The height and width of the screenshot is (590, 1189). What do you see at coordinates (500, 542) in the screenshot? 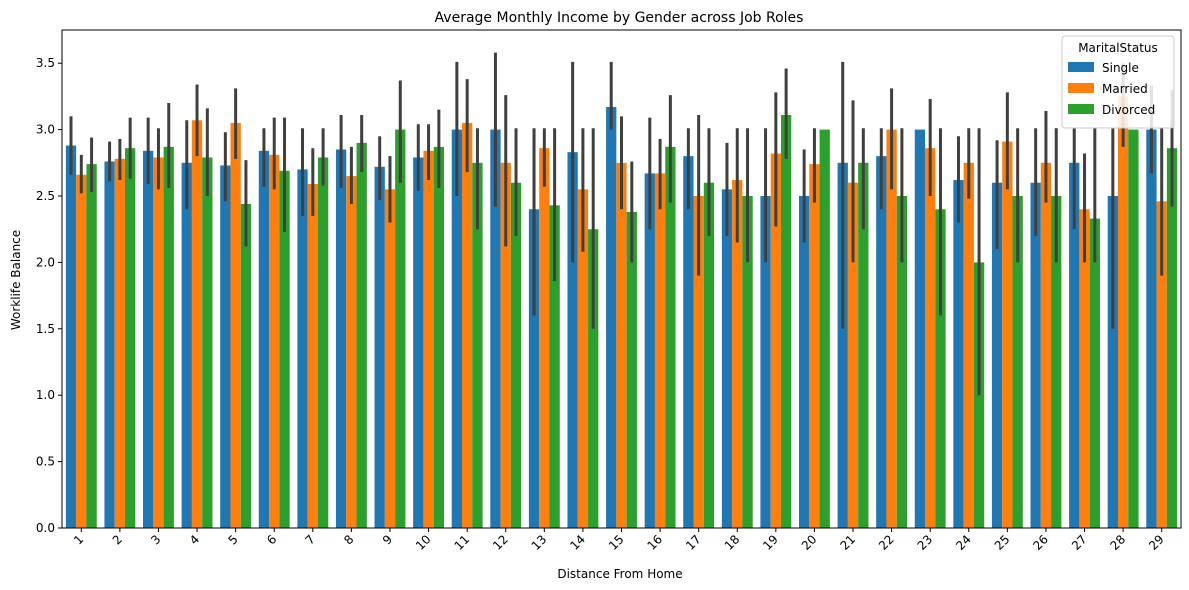
I see `x-tick-label: 12` at bounding box center [500, 542].